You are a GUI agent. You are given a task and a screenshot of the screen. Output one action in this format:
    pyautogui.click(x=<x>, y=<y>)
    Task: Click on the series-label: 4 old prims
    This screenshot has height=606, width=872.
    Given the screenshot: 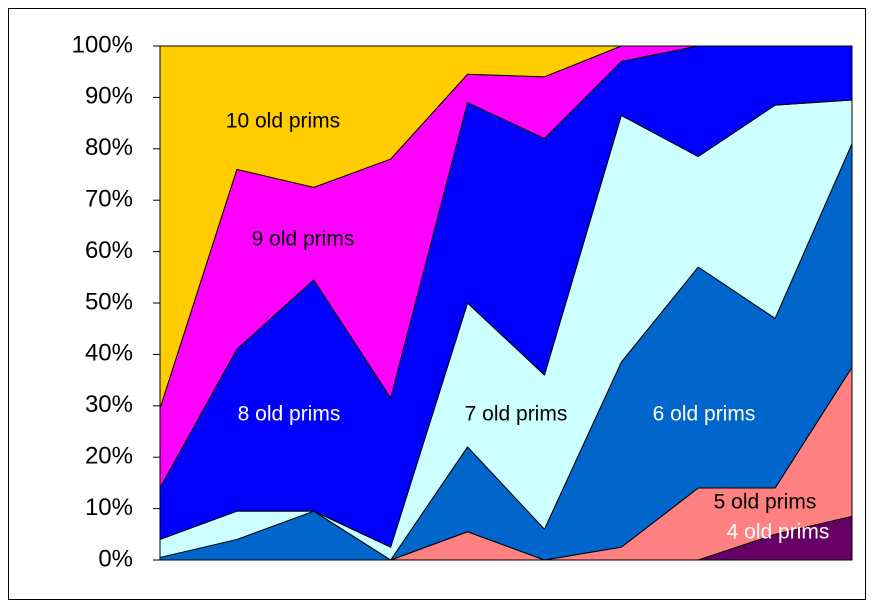 What is the action you would take?
    pyautogui.click(x=778, y=532)
    